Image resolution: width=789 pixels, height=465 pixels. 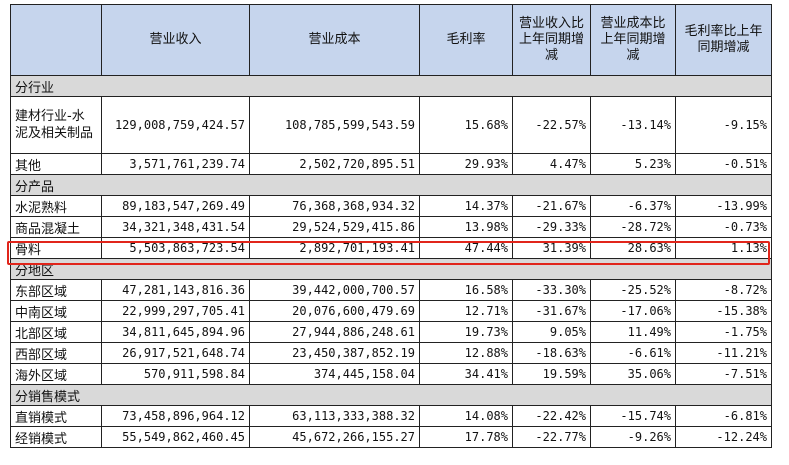 What do you see at coordinates (466, 416) in the screenshot?
I see `value-cell: 14.08%` at bounding box center [466, 416].